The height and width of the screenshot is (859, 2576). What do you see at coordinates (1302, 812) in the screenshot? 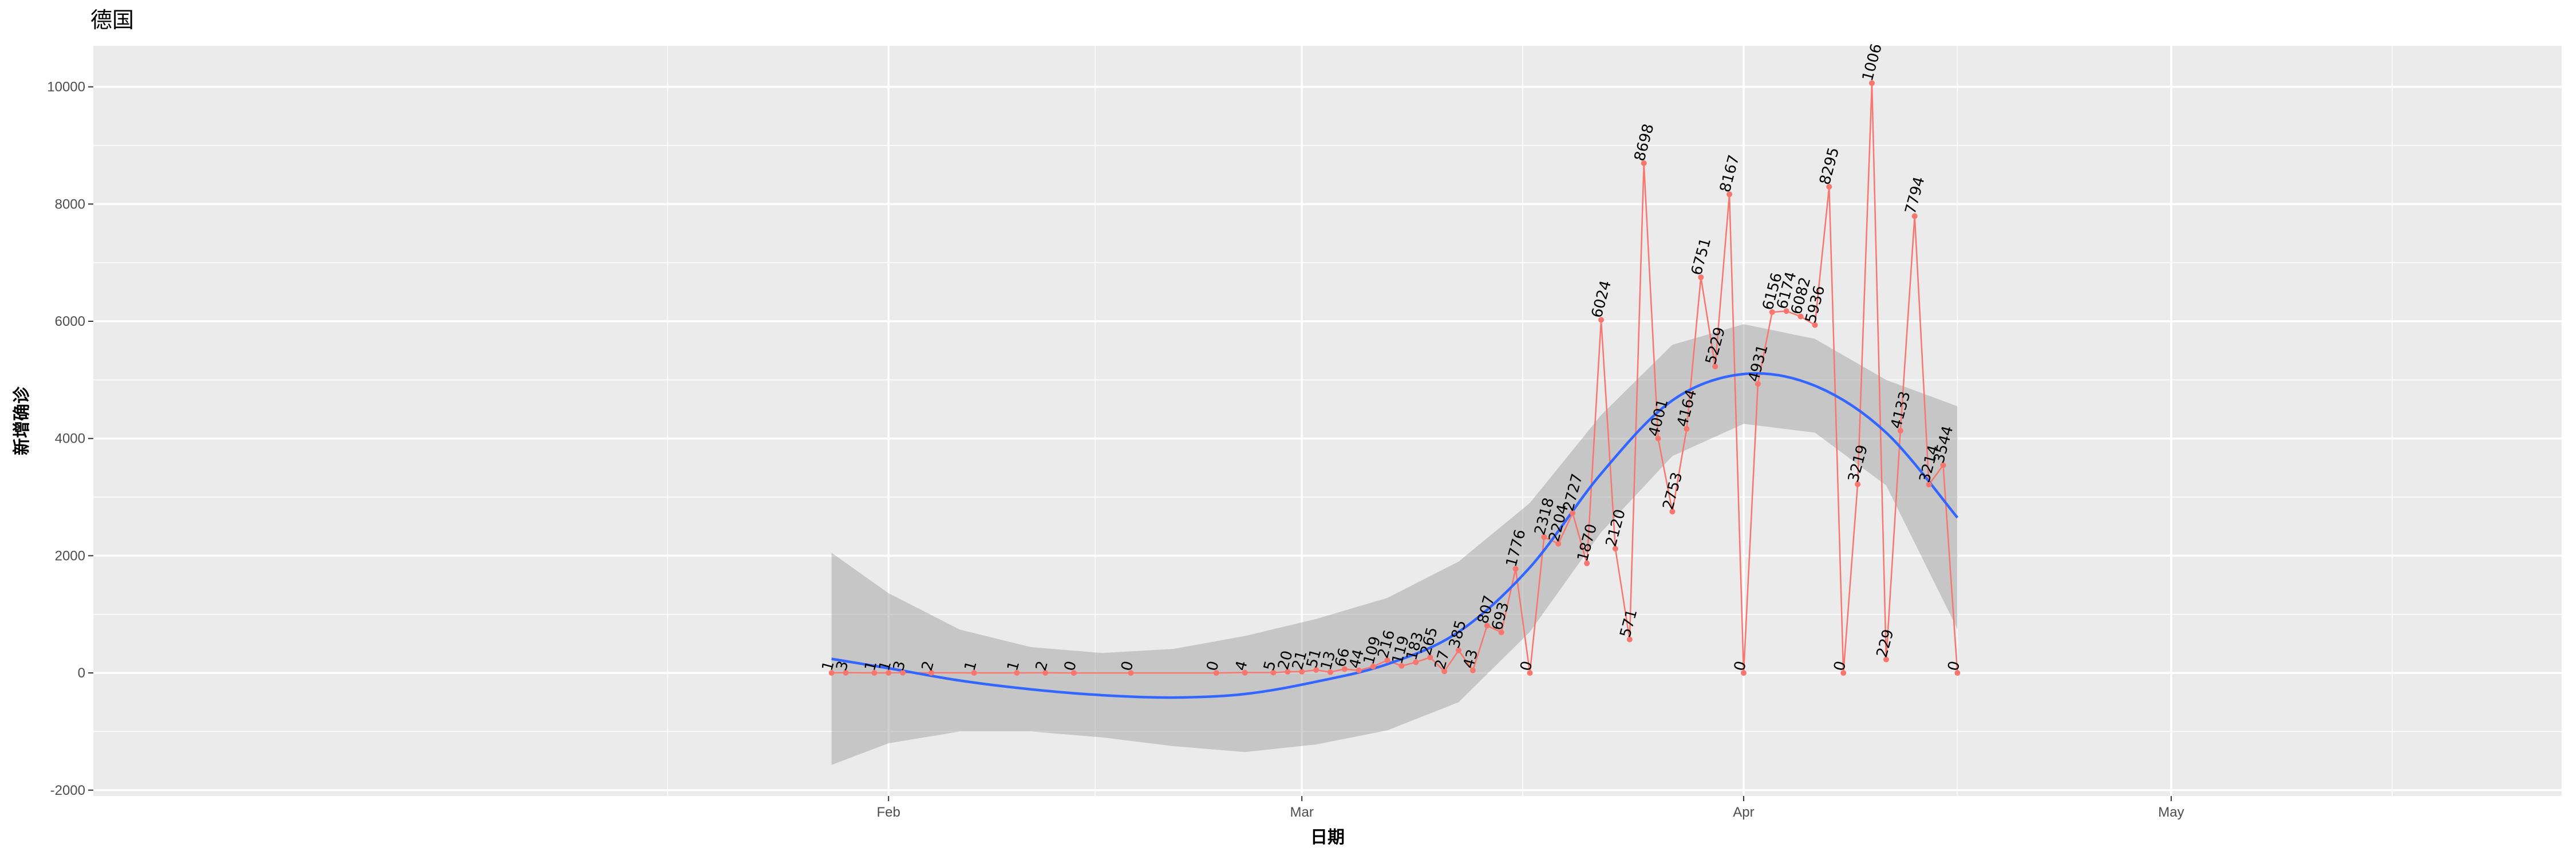
I see `x-tick-label: Mar` at bounding box center [1302, 812].